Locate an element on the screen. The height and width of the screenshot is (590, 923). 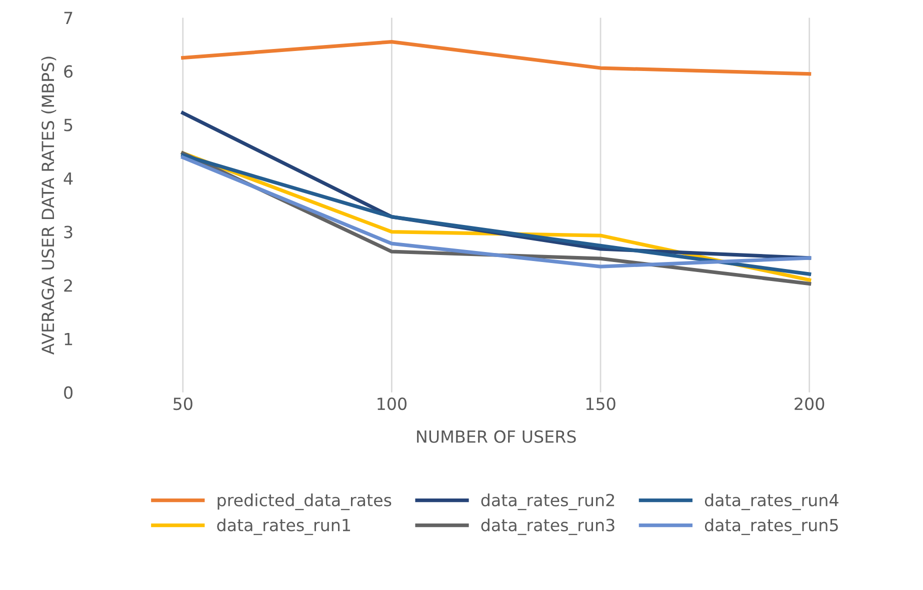
x-tick-label: 50 is located at coordinates (183, 404).